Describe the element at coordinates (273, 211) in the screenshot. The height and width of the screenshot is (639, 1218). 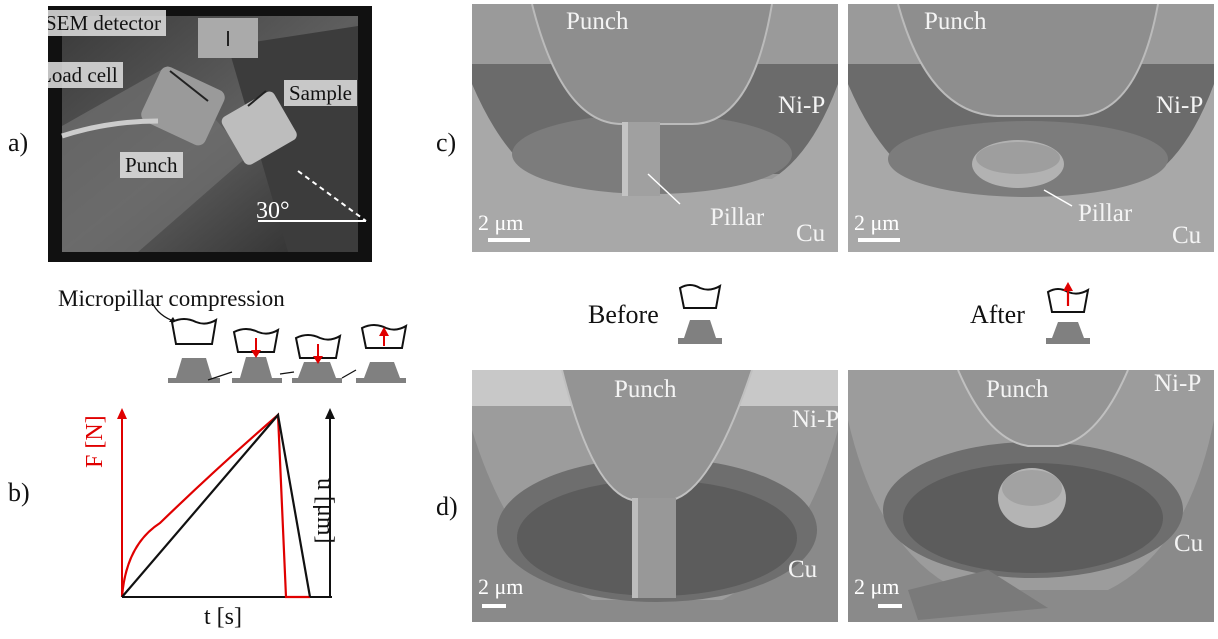
I see `label-angle: 30°` at that location.